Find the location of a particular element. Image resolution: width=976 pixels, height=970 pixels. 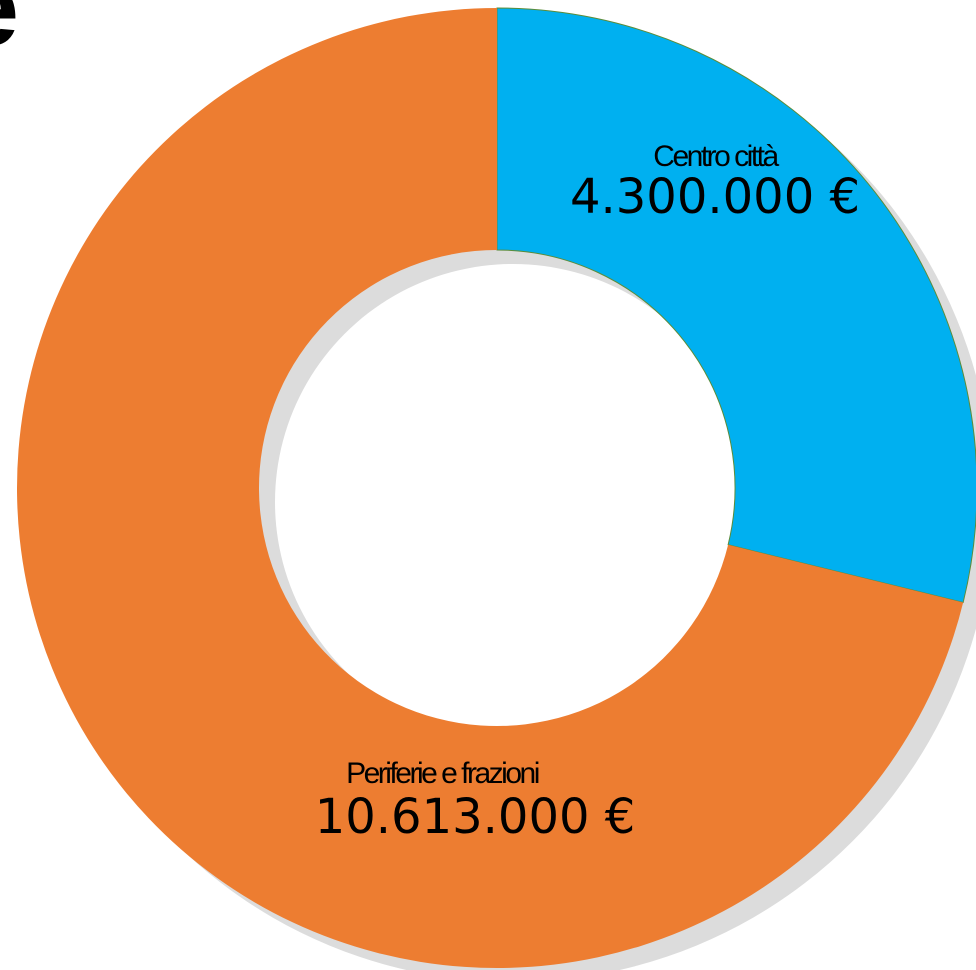

slice-category-label: Periferie e frazioni is located at coordinates (442, 773).